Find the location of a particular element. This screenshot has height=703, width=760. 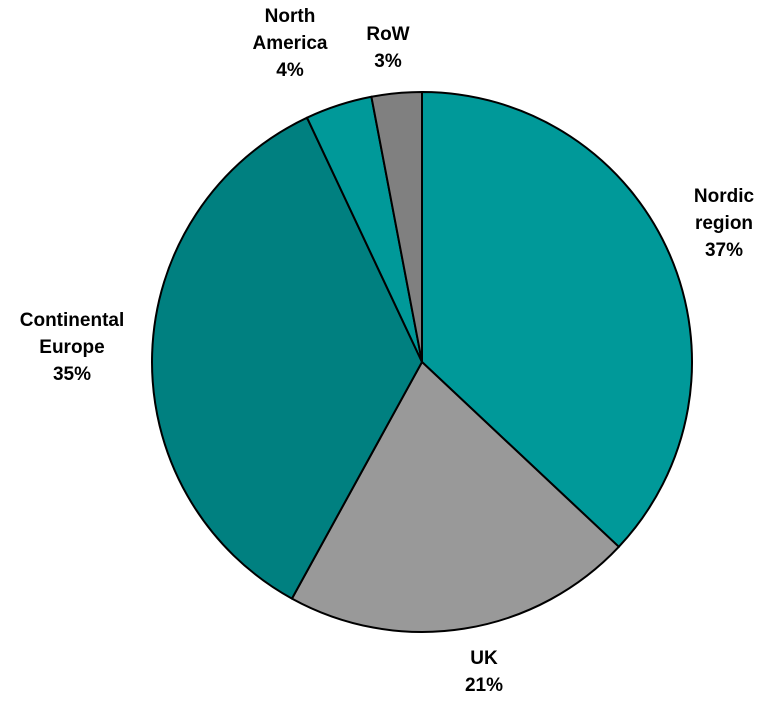

pie-label-row: RoW 3% is located at coordinates (387, 48).